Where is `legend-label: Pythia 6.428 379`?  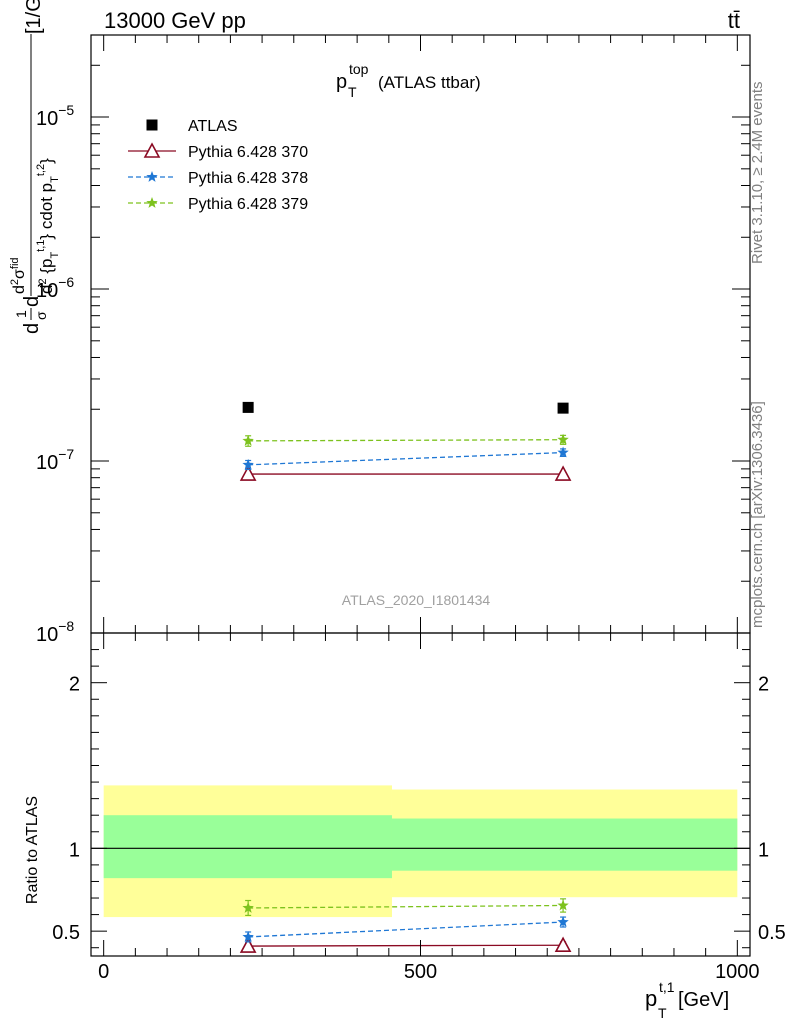 legend-label: Pythia 6.428 379 is located at coordinates (248, 204).